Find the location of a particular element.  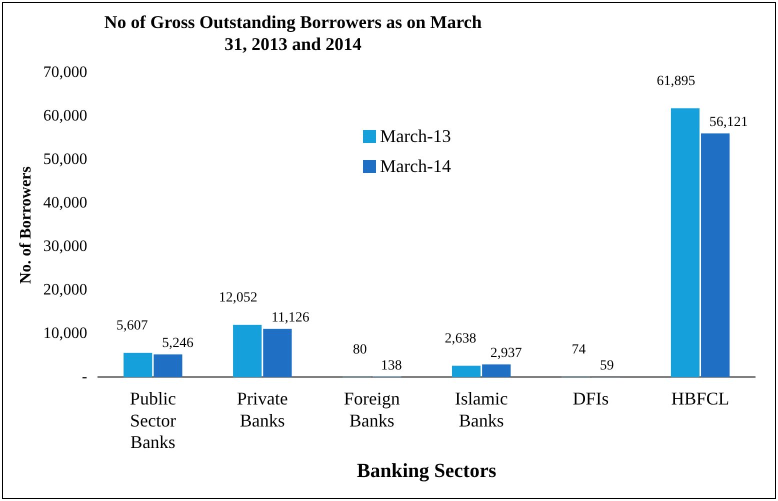

data-label: 61,895 is located at coordinates (676, 81).